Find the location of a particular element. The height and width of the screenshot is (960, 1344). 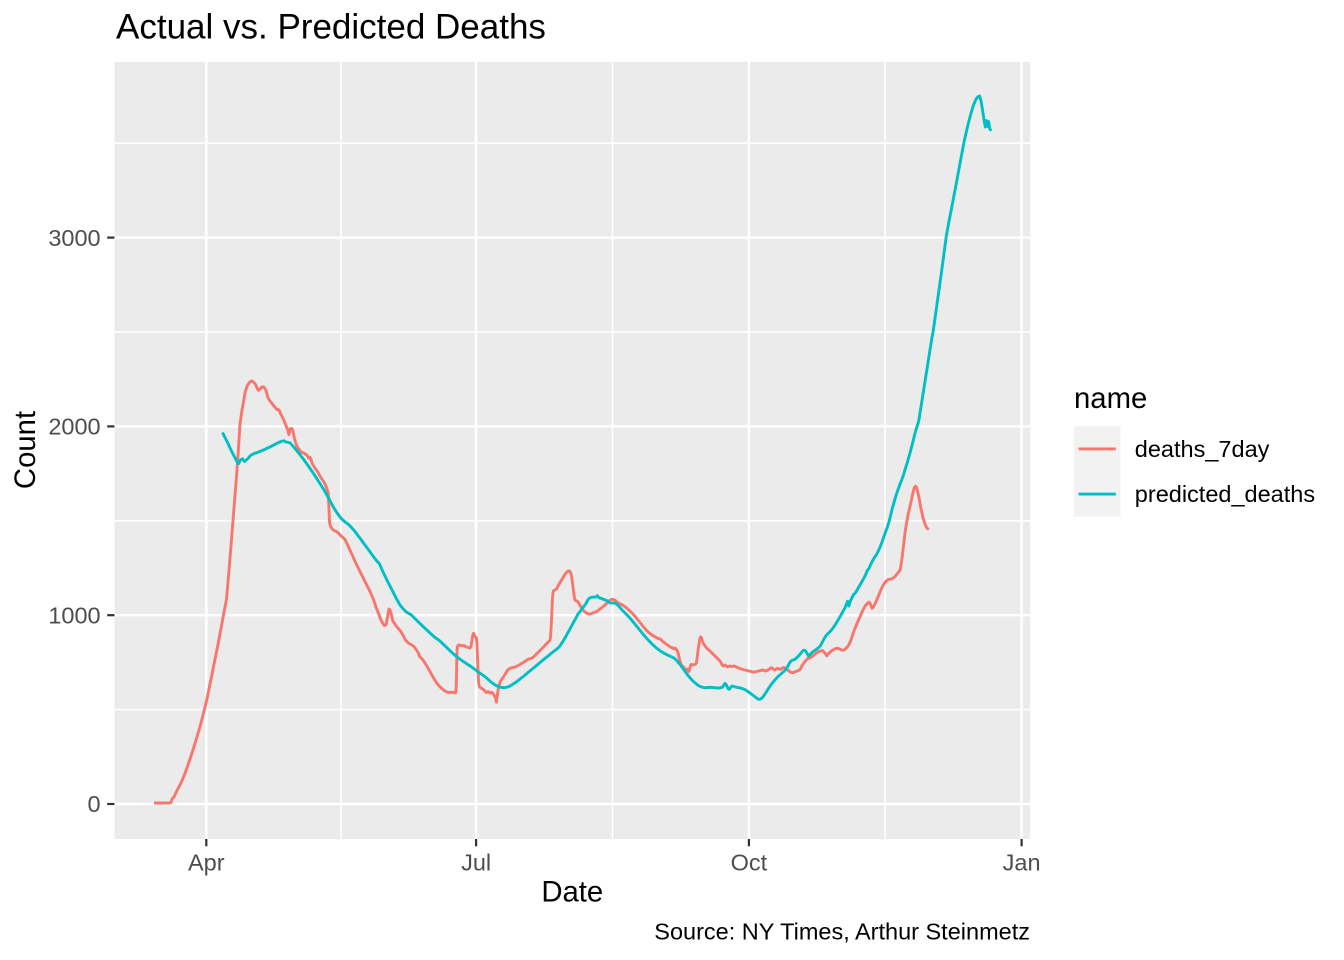

svg-text: Oct is located at coordinates (749, 863).